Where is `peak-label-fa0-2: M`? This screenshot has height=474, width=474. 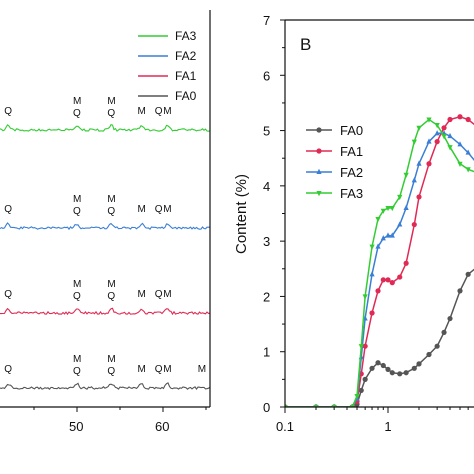 peak-label-fa0-2: M is located at coordinates (77, 359).